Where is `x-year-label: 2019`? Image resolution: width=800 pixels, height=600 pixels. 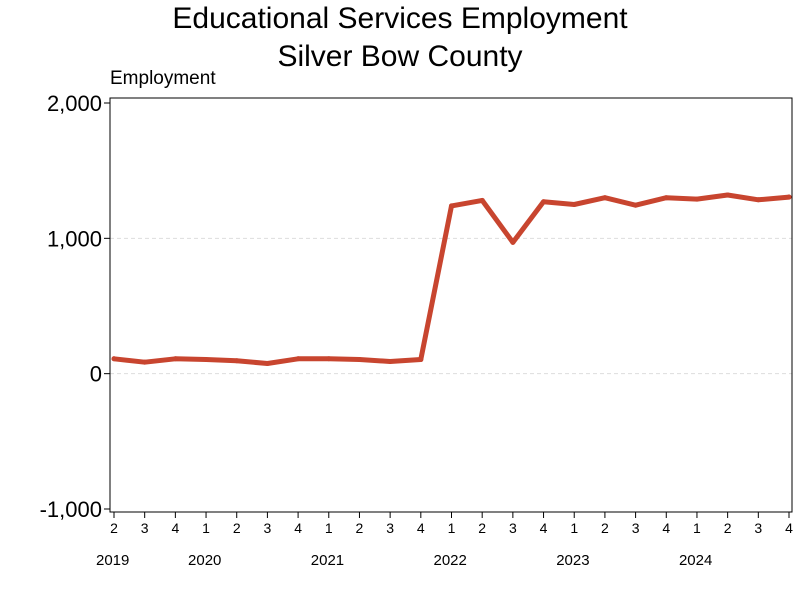 x-year-label: 2019 is located at coordinates (112, 560).